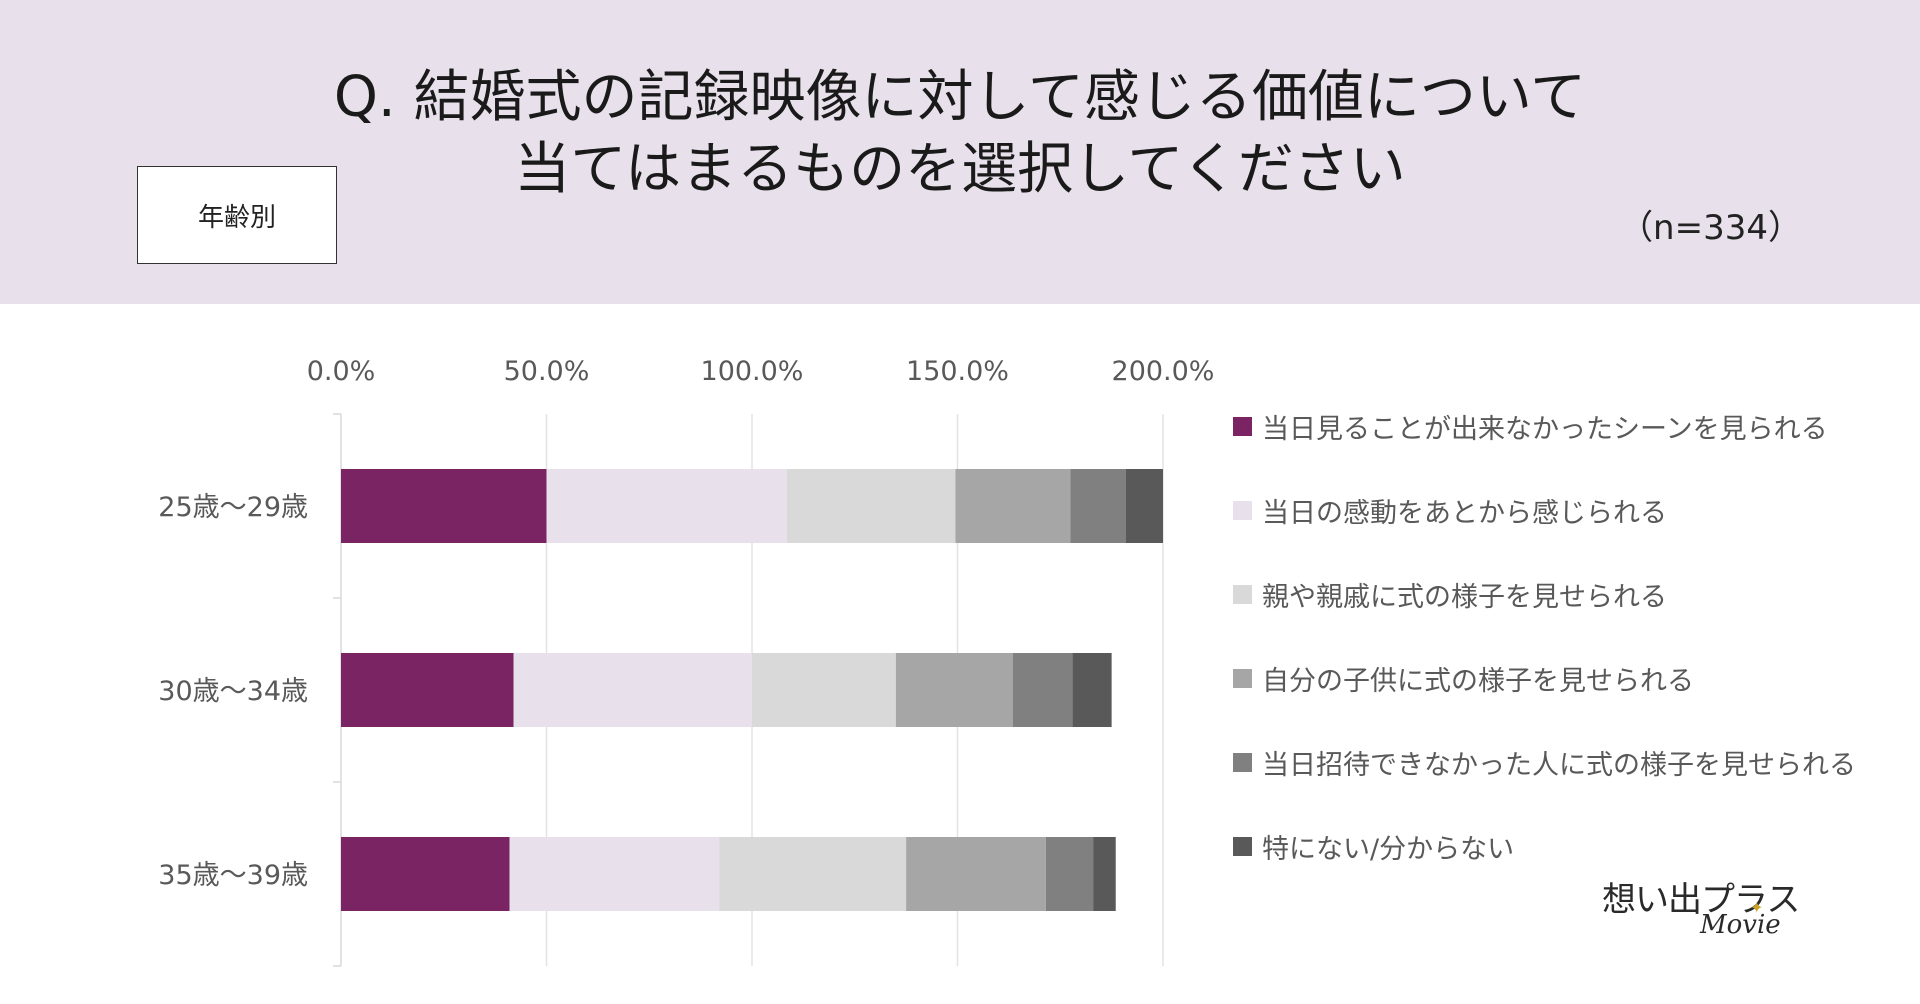  Describe the element at coordinates (233, 875) in the screenshot. I see `category-label: 35歳～39歳` at that location.